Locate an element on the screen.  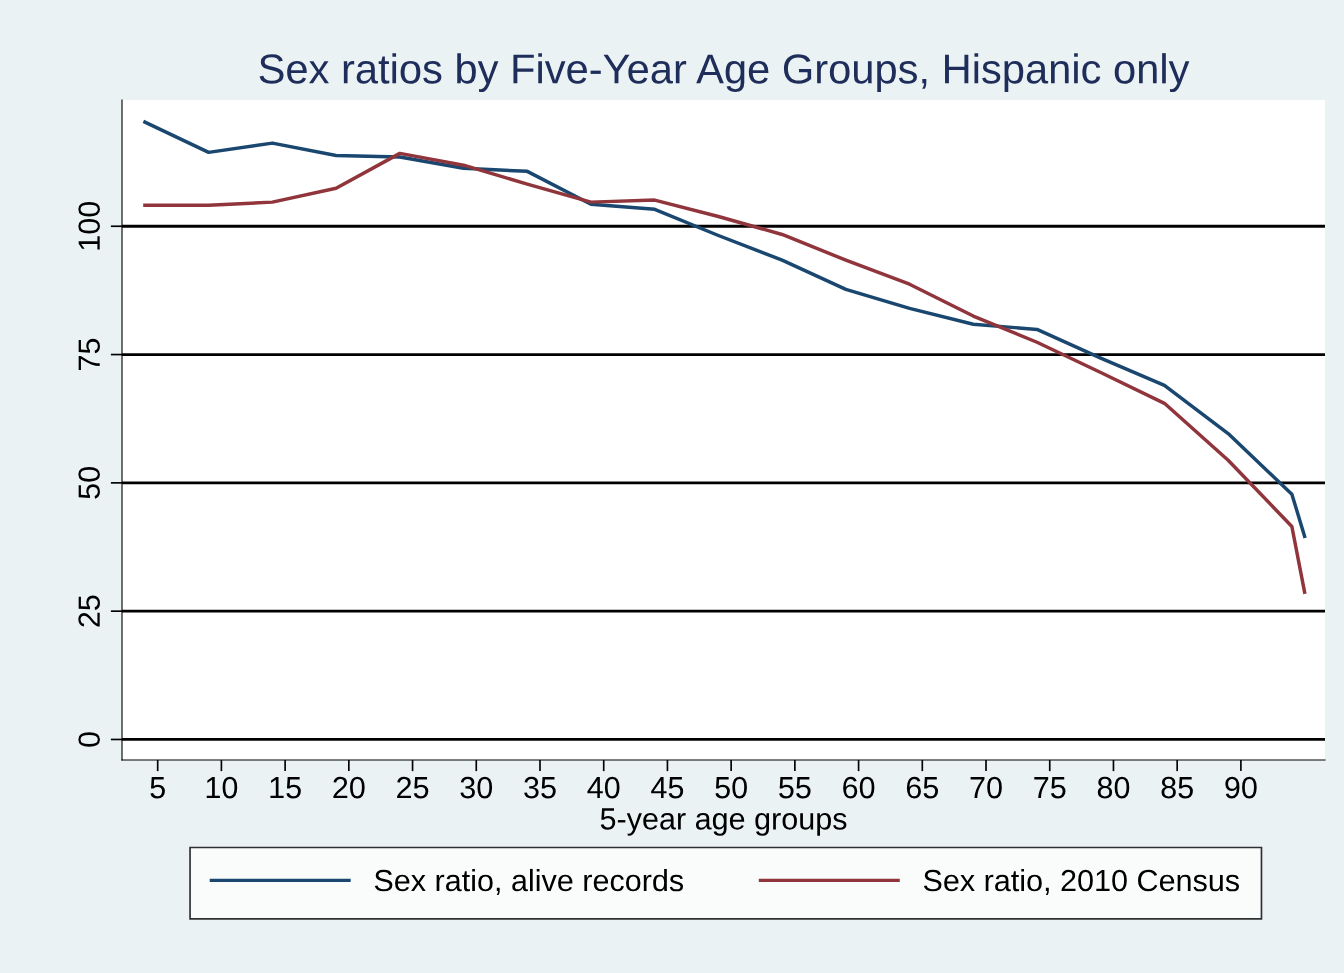
x-tick-label: 5 is located at coordinates (157, 788).